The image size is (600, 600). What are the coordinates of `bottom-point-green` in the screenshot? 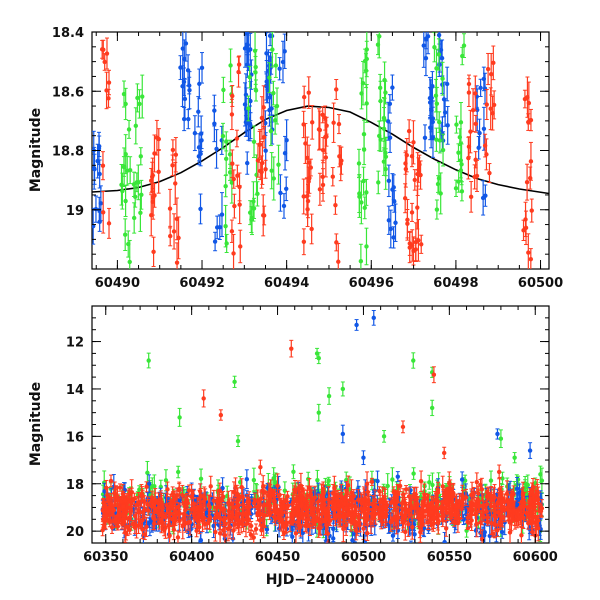 It's located at (413, 473).